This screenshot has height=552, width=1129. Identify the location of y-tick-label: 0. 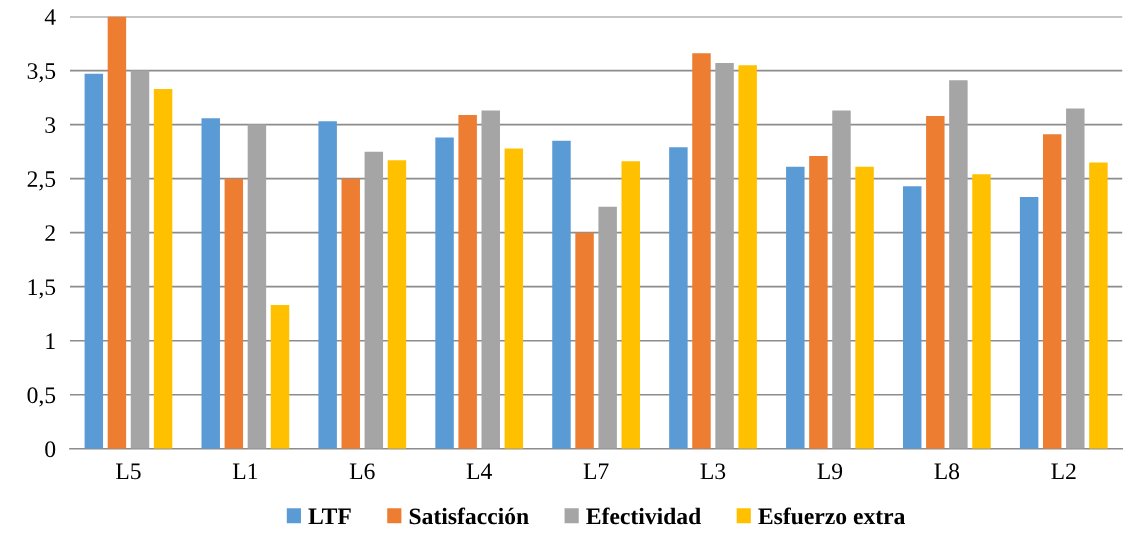
(50, 449).